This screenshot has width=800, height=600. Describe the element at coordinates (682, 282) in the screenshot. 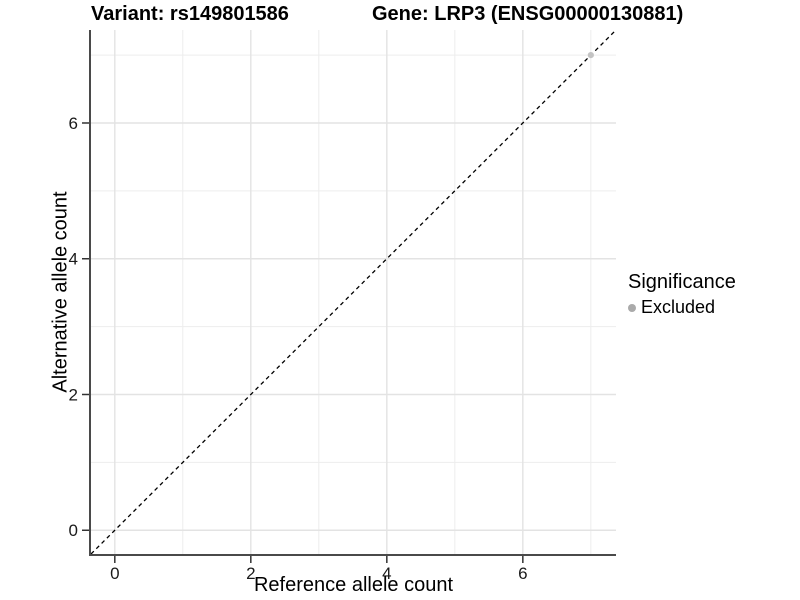

I see `legend-title: Significance` at that location.